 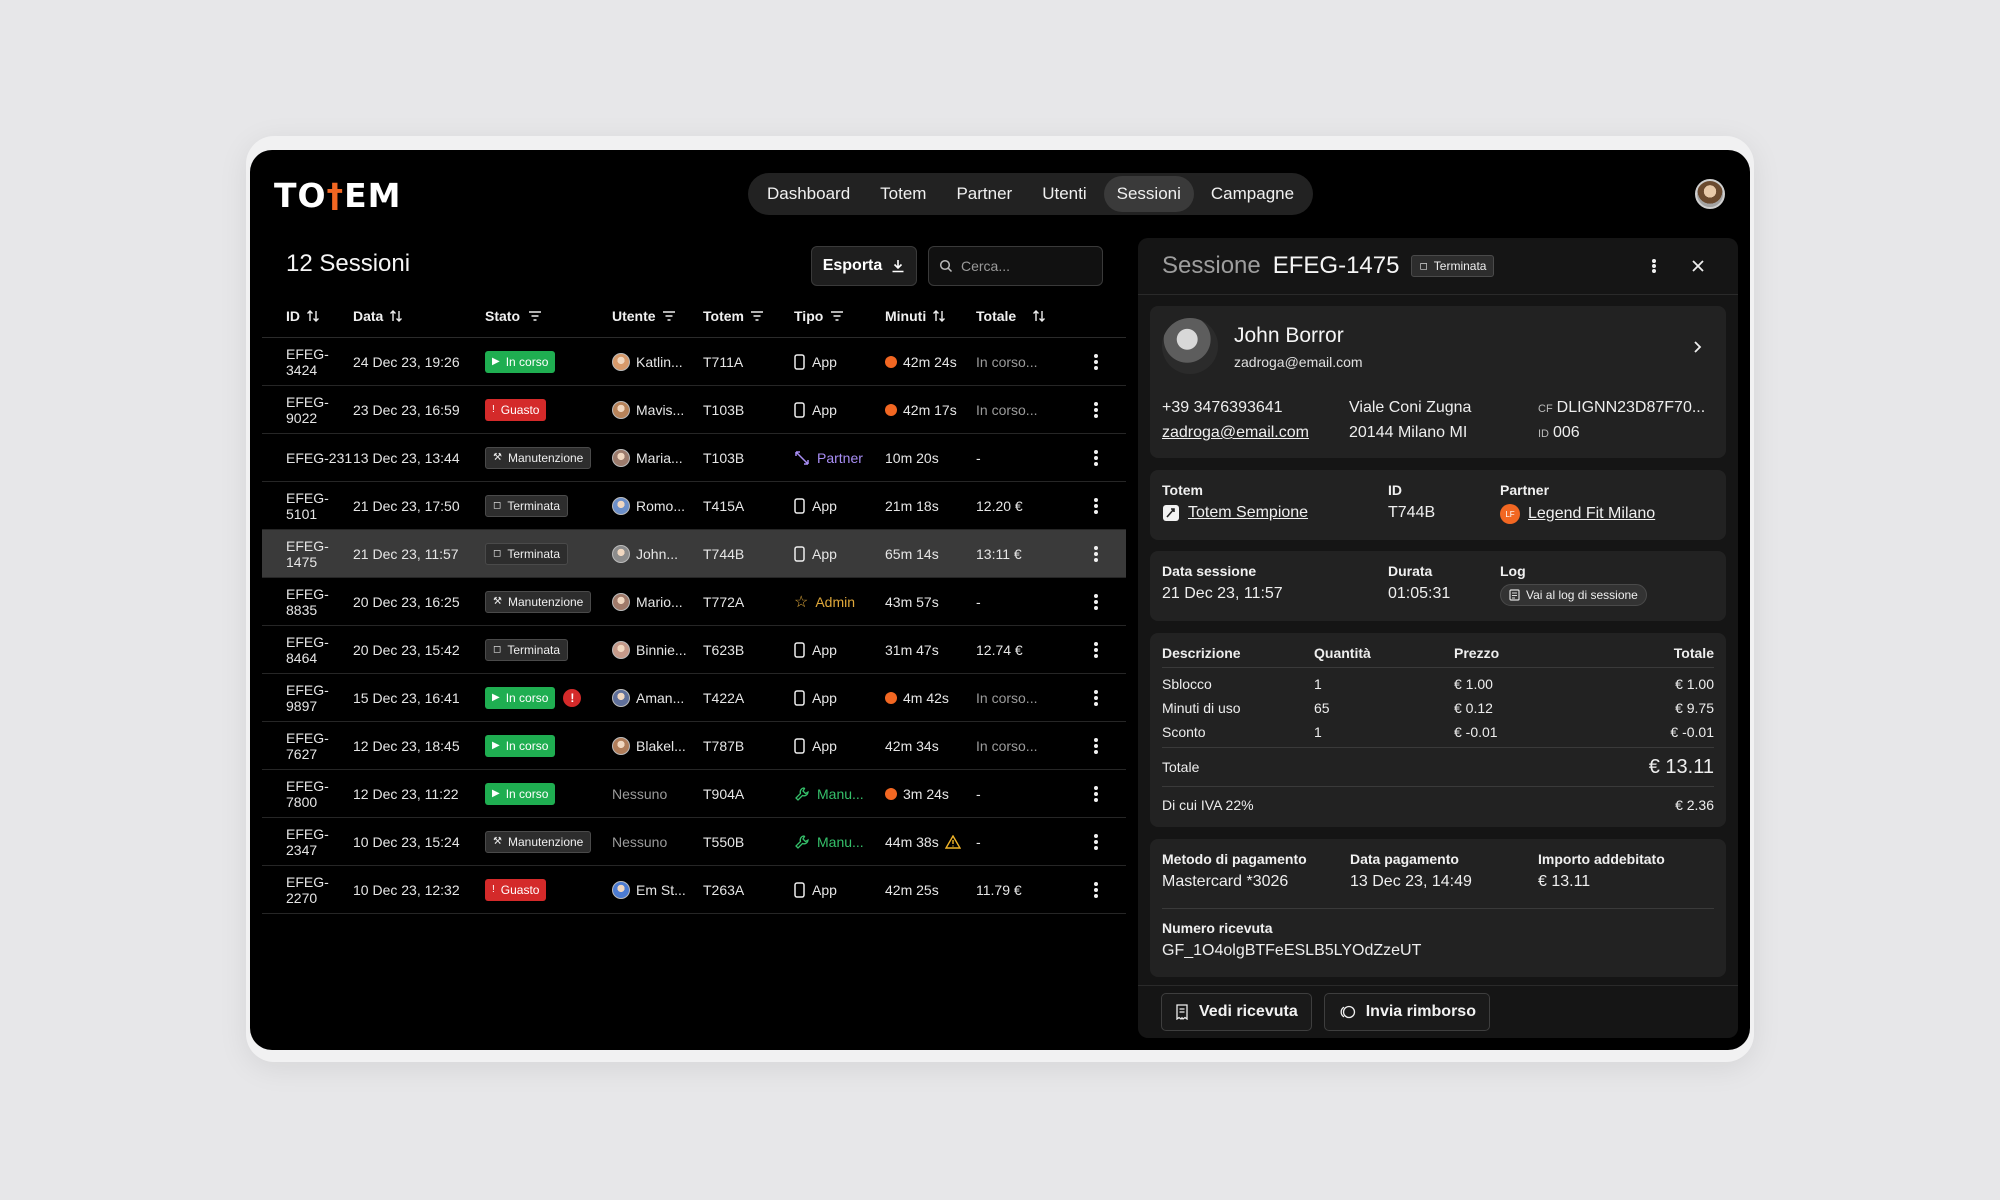 I want to click on logo: TO † EM, so click(x=338, y=195).